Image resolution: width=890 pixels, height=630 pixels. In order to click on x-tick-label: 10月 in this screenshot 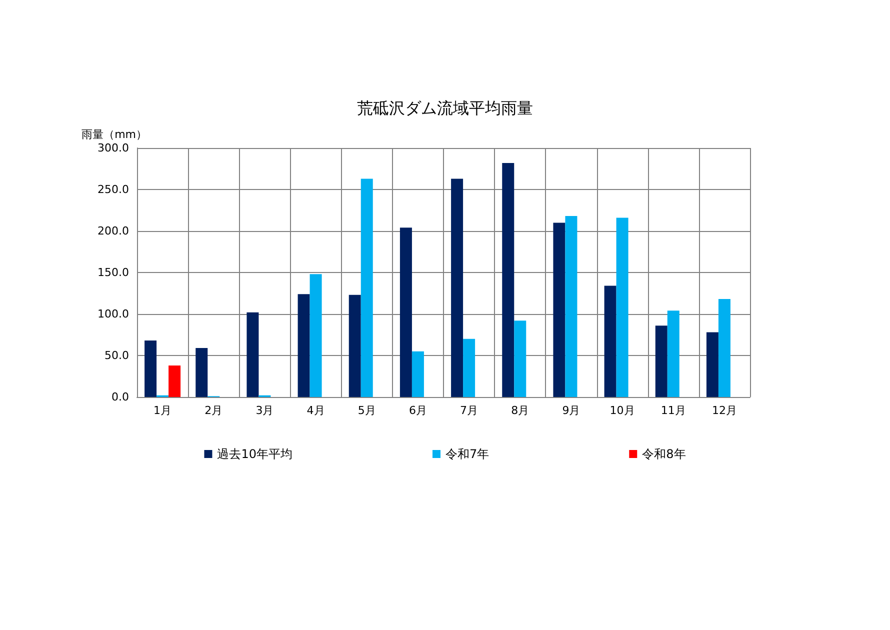, I will do `click(622, 410)`.